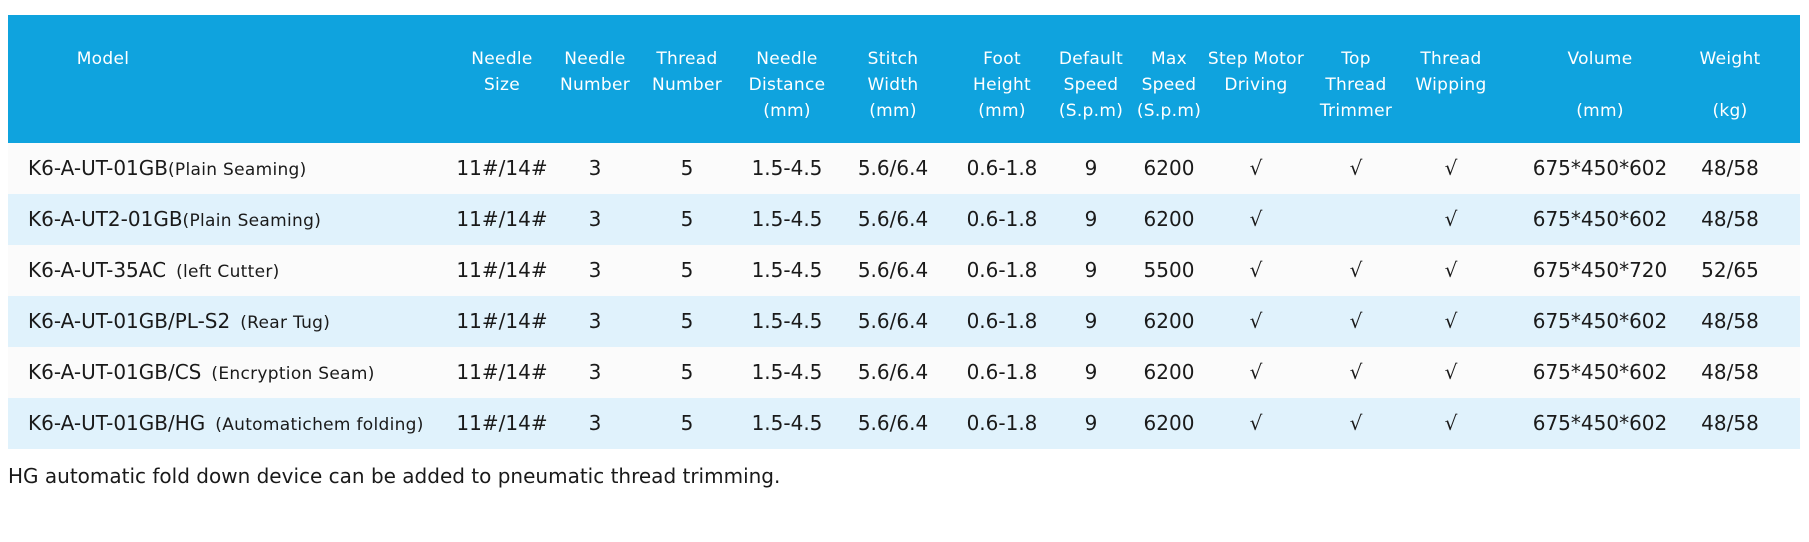 This screenshot has height=542, width=1809. What do you see at coordinates (502, 85) in the screenshot?
I see `header-needle-size-line: Size` at bounding box center [502, 85].